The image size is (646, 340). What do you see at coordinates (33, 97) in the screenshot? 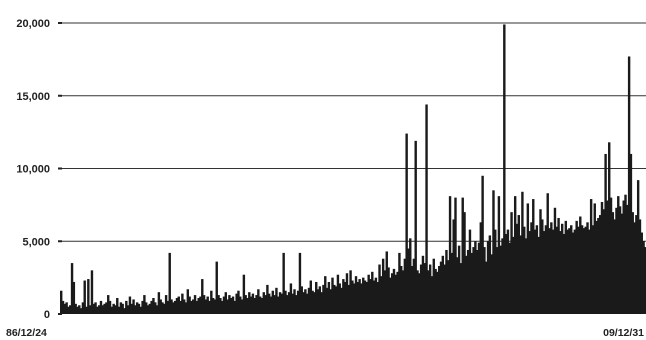
I see `y-tick-label: 15,000` at bounding box center [33, 97].